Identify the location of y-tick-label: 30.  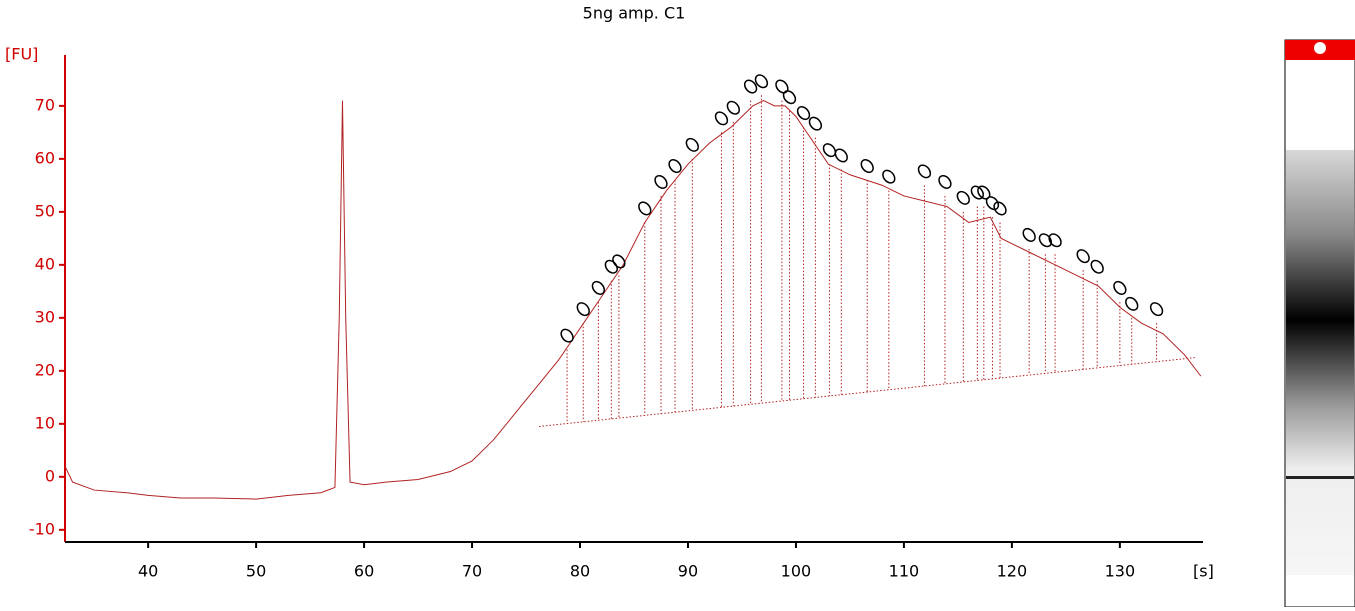
(45, 316).